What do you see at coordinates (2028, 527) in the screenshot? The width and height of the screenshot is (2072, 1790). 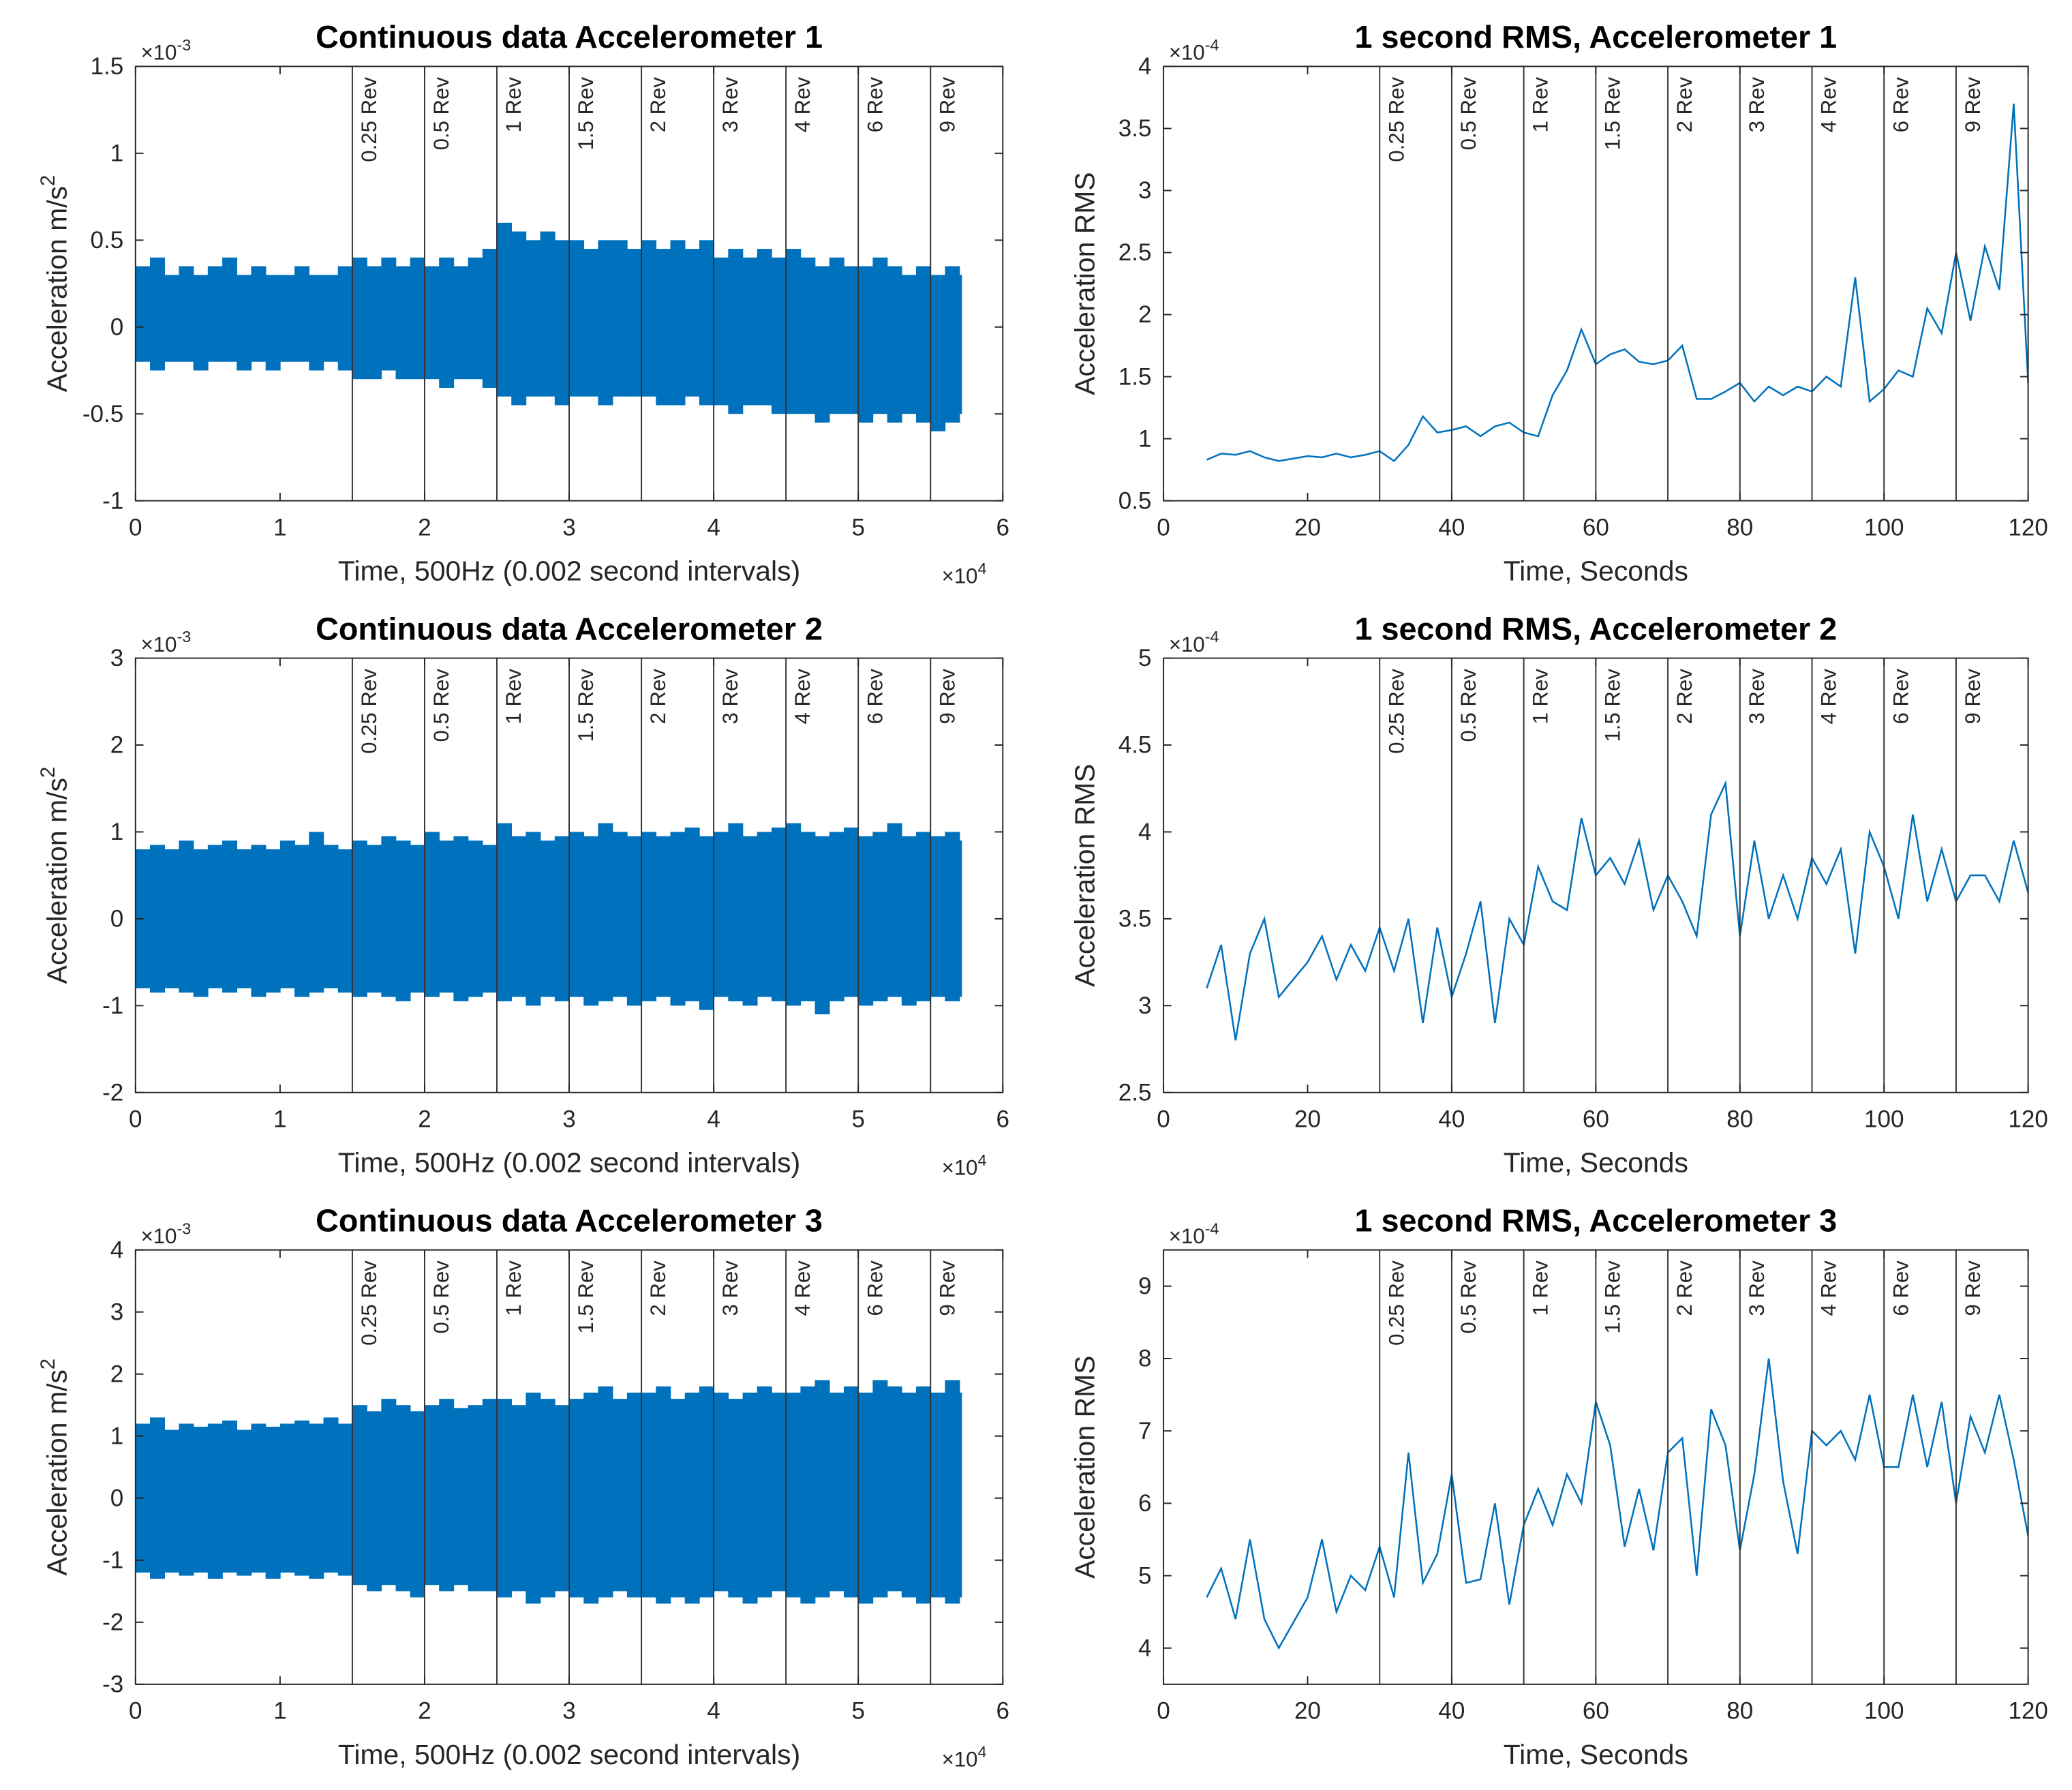 I see `x-tick-label: 120` at bounding box center [2028, 527].